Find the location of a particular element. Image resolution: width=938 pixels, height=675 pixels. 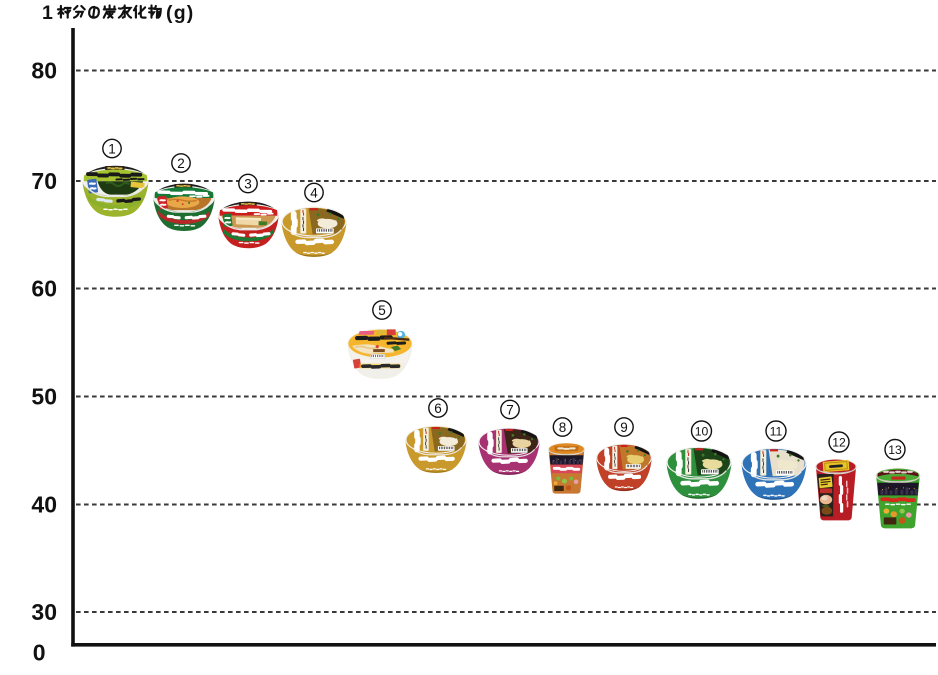

svg-text: 5 is located at coordinates (382, 310).